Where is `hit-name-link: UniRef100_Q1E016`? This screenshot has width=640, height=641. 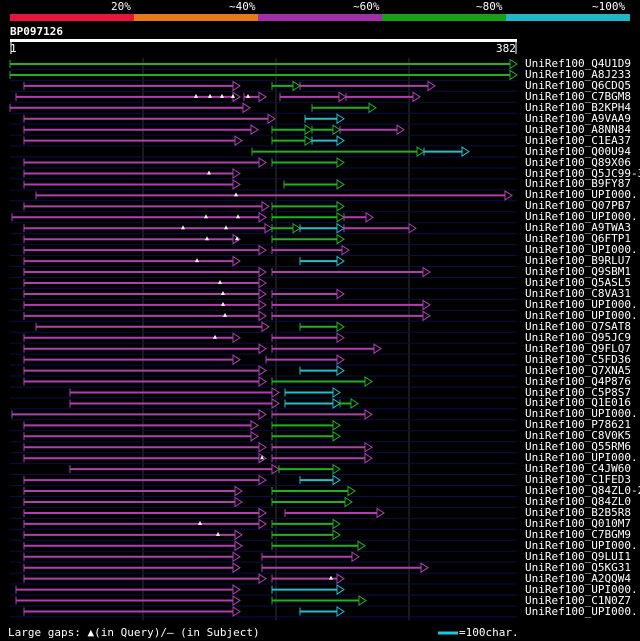
hit-name-link: UniRef100_Q1E016 is located at coordinates (578, 403).